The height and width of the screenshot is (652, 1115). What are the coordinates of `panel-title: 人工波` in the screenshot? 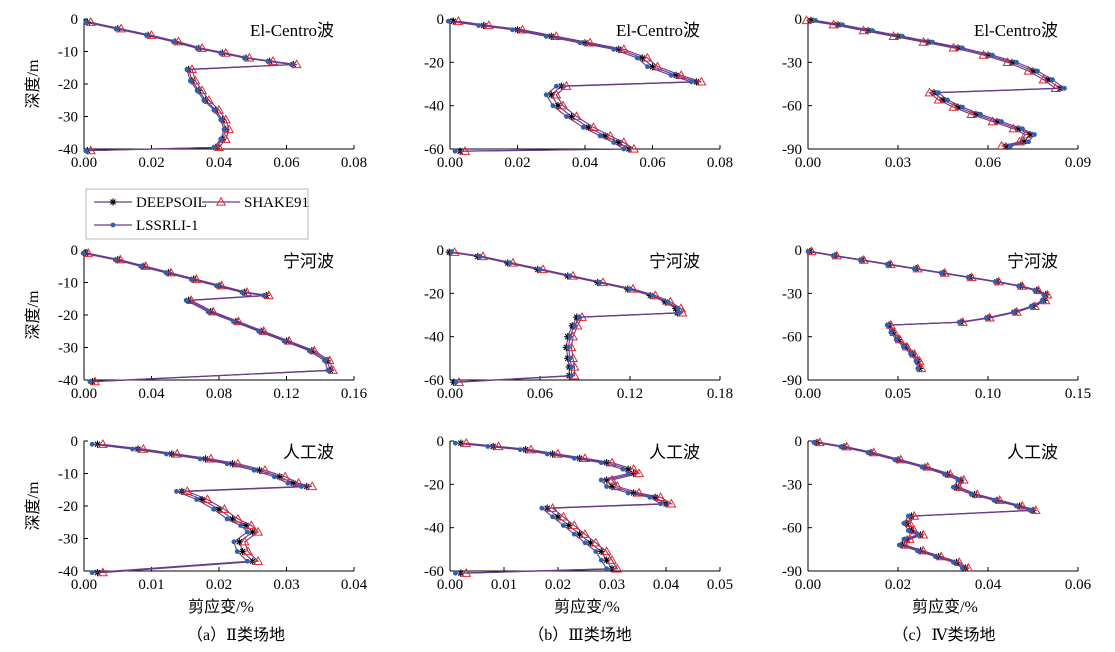 It's located at (674, 452).